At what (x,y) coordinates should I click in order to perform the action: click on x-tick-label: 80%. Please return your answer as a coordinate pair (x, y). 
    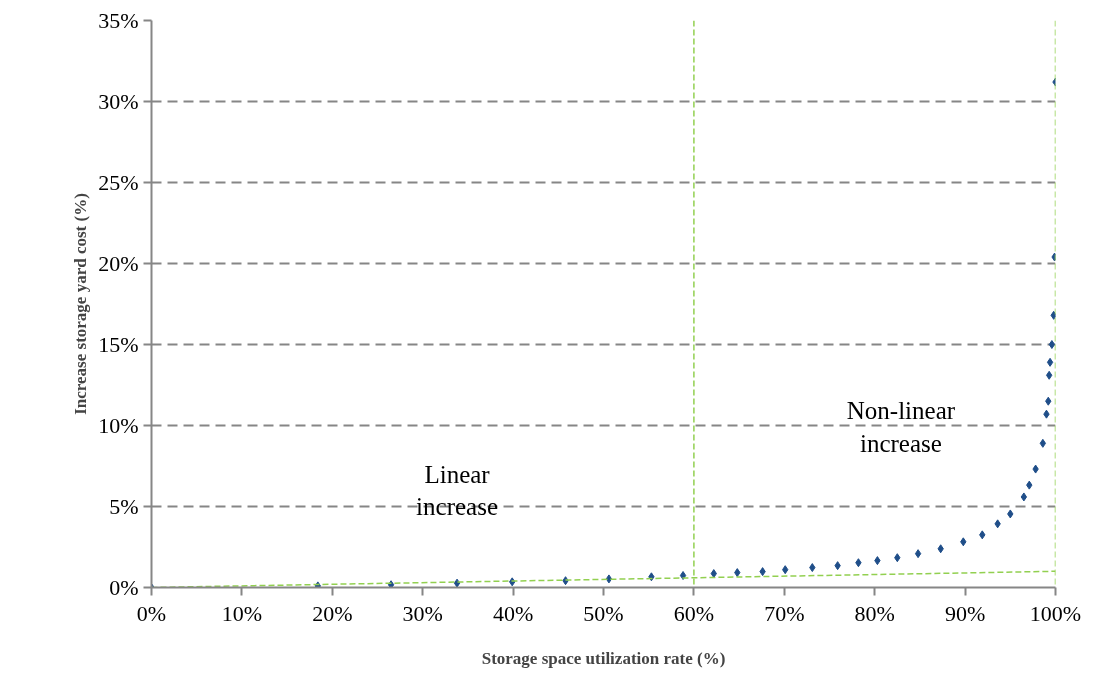
    Looking at the image, I should click on (874, 613).